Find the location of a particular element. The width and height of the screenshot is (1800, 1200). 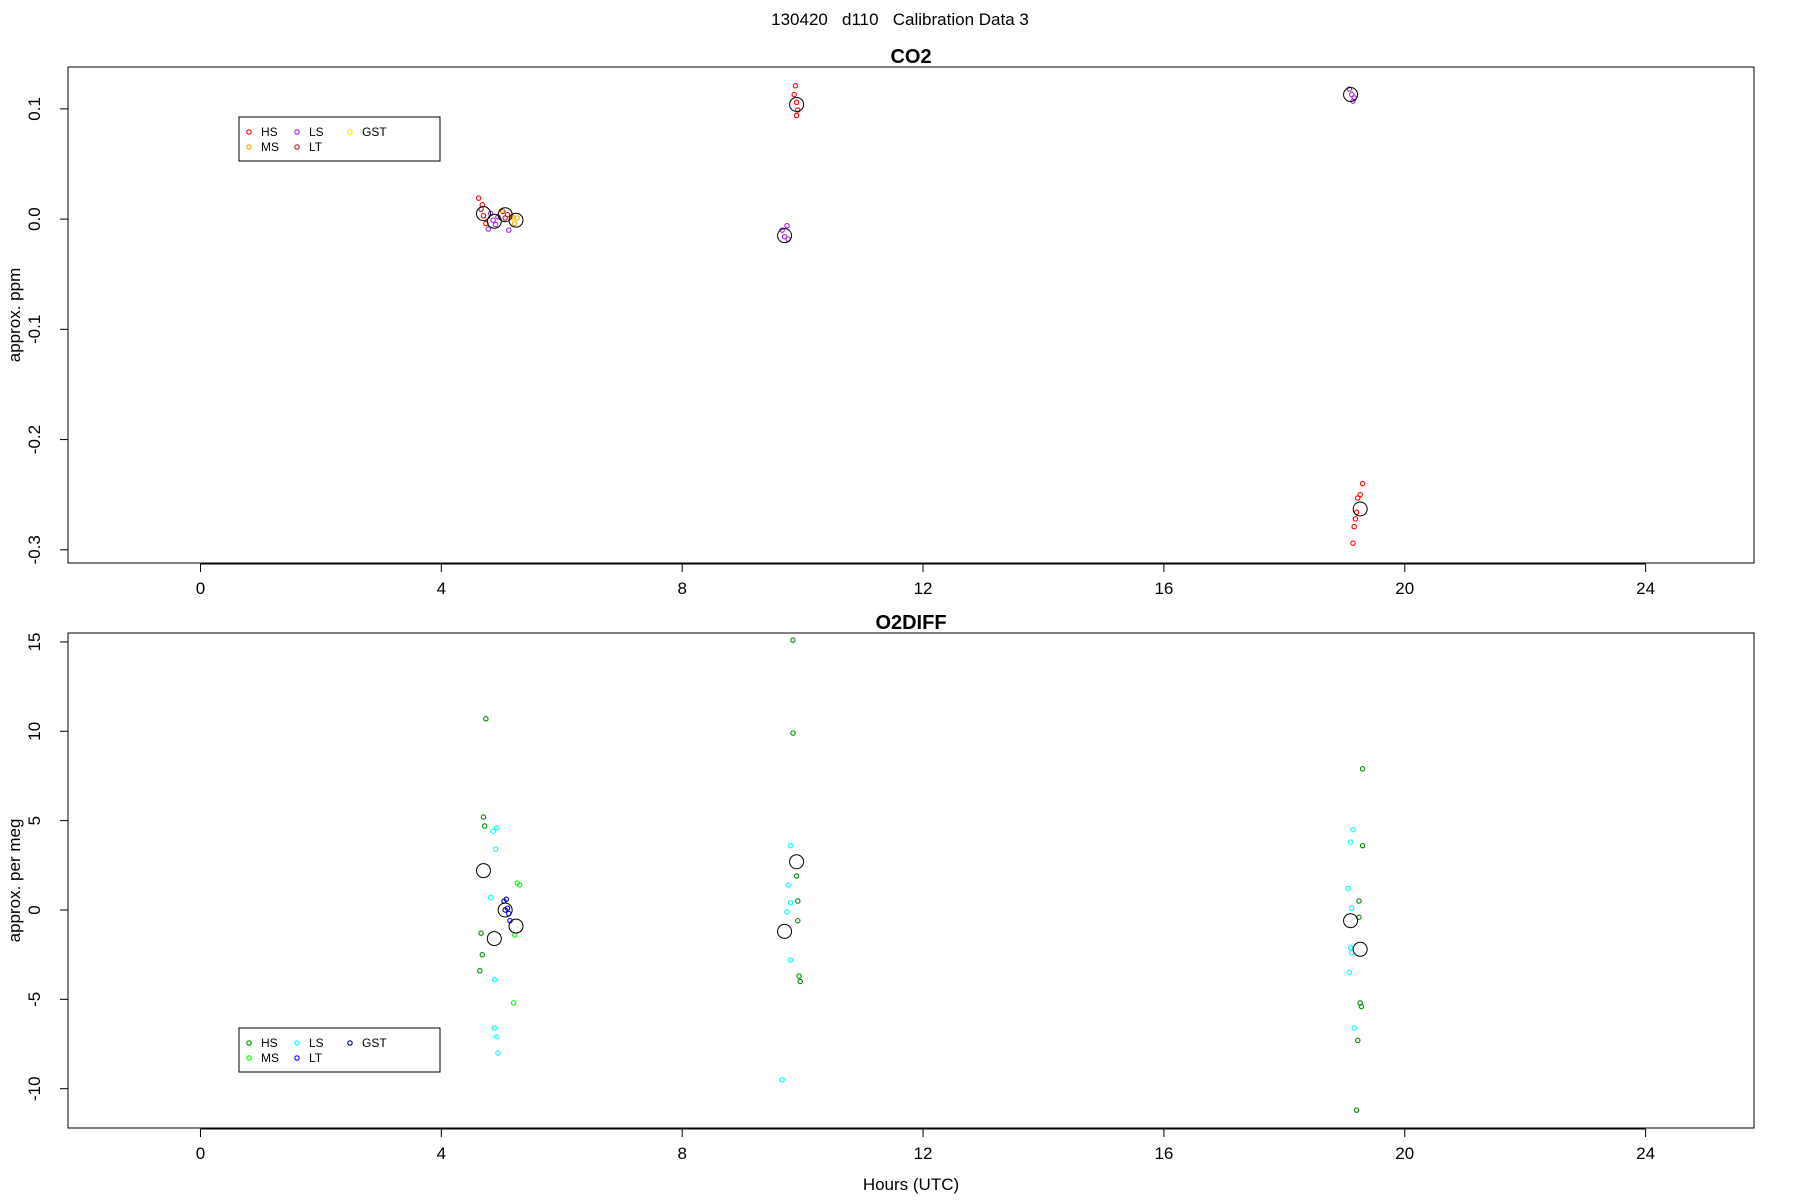

y-tick-label: 15 is located at coordinates (34, 641).